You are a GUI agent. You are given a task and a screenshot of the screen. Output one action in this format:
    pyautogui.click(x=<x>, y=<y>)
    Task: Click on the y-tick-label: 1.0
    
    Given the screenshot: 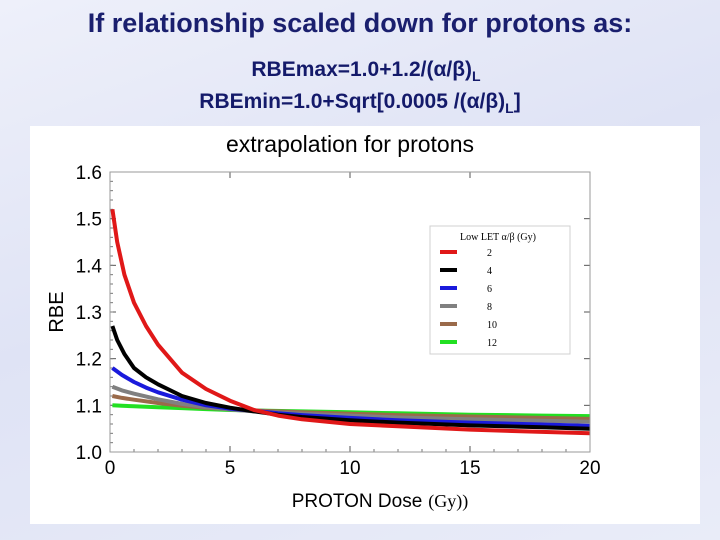 What is the action you would take?
    pyautogui.click(x=89, y=453)
    